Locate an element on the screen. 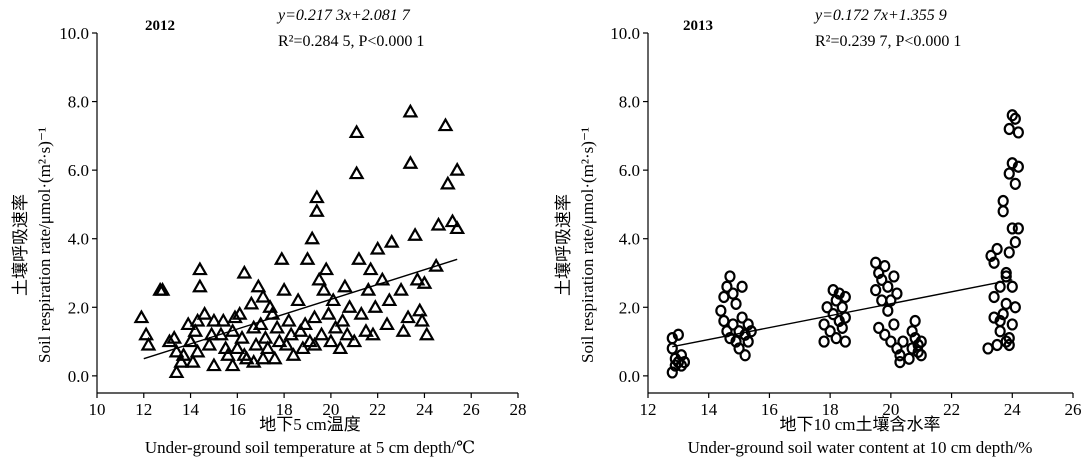 The height and width of the screenshot is (461, 1084). chart-2012-x-label-cn: 地下5 cm温度 is located at coordinates (310, 424).